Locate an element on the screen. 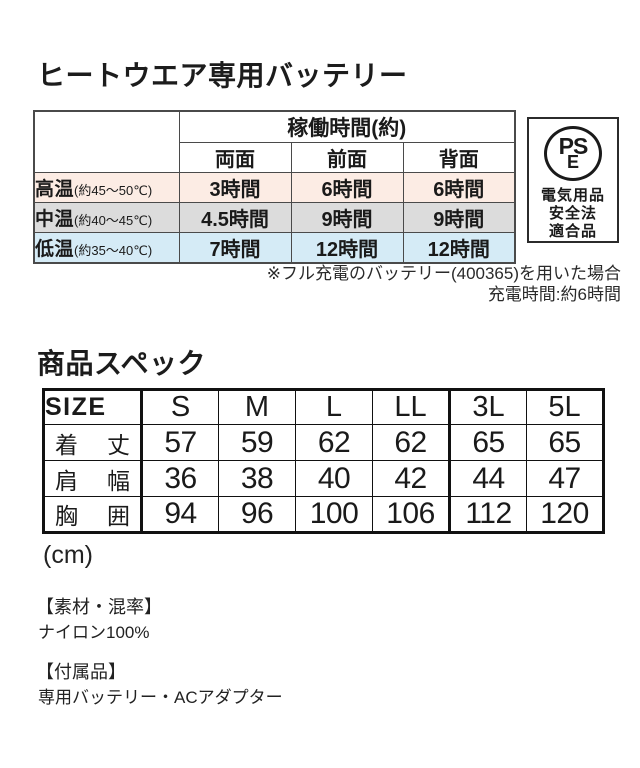 This screenshot has width=640, height=768. pse-certification-box: PS E 電気用品 安全法 適合品 is located at coordinates (573, 180).